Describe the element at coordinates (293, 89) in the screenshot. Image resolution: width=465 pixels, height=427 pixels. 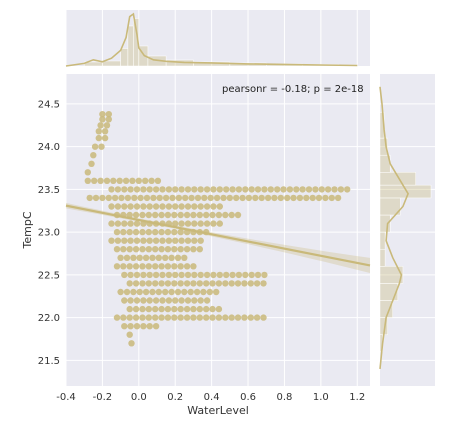
I see `pearson-annotation: pearsonr = -0.18; p = 2e-18` at that location.